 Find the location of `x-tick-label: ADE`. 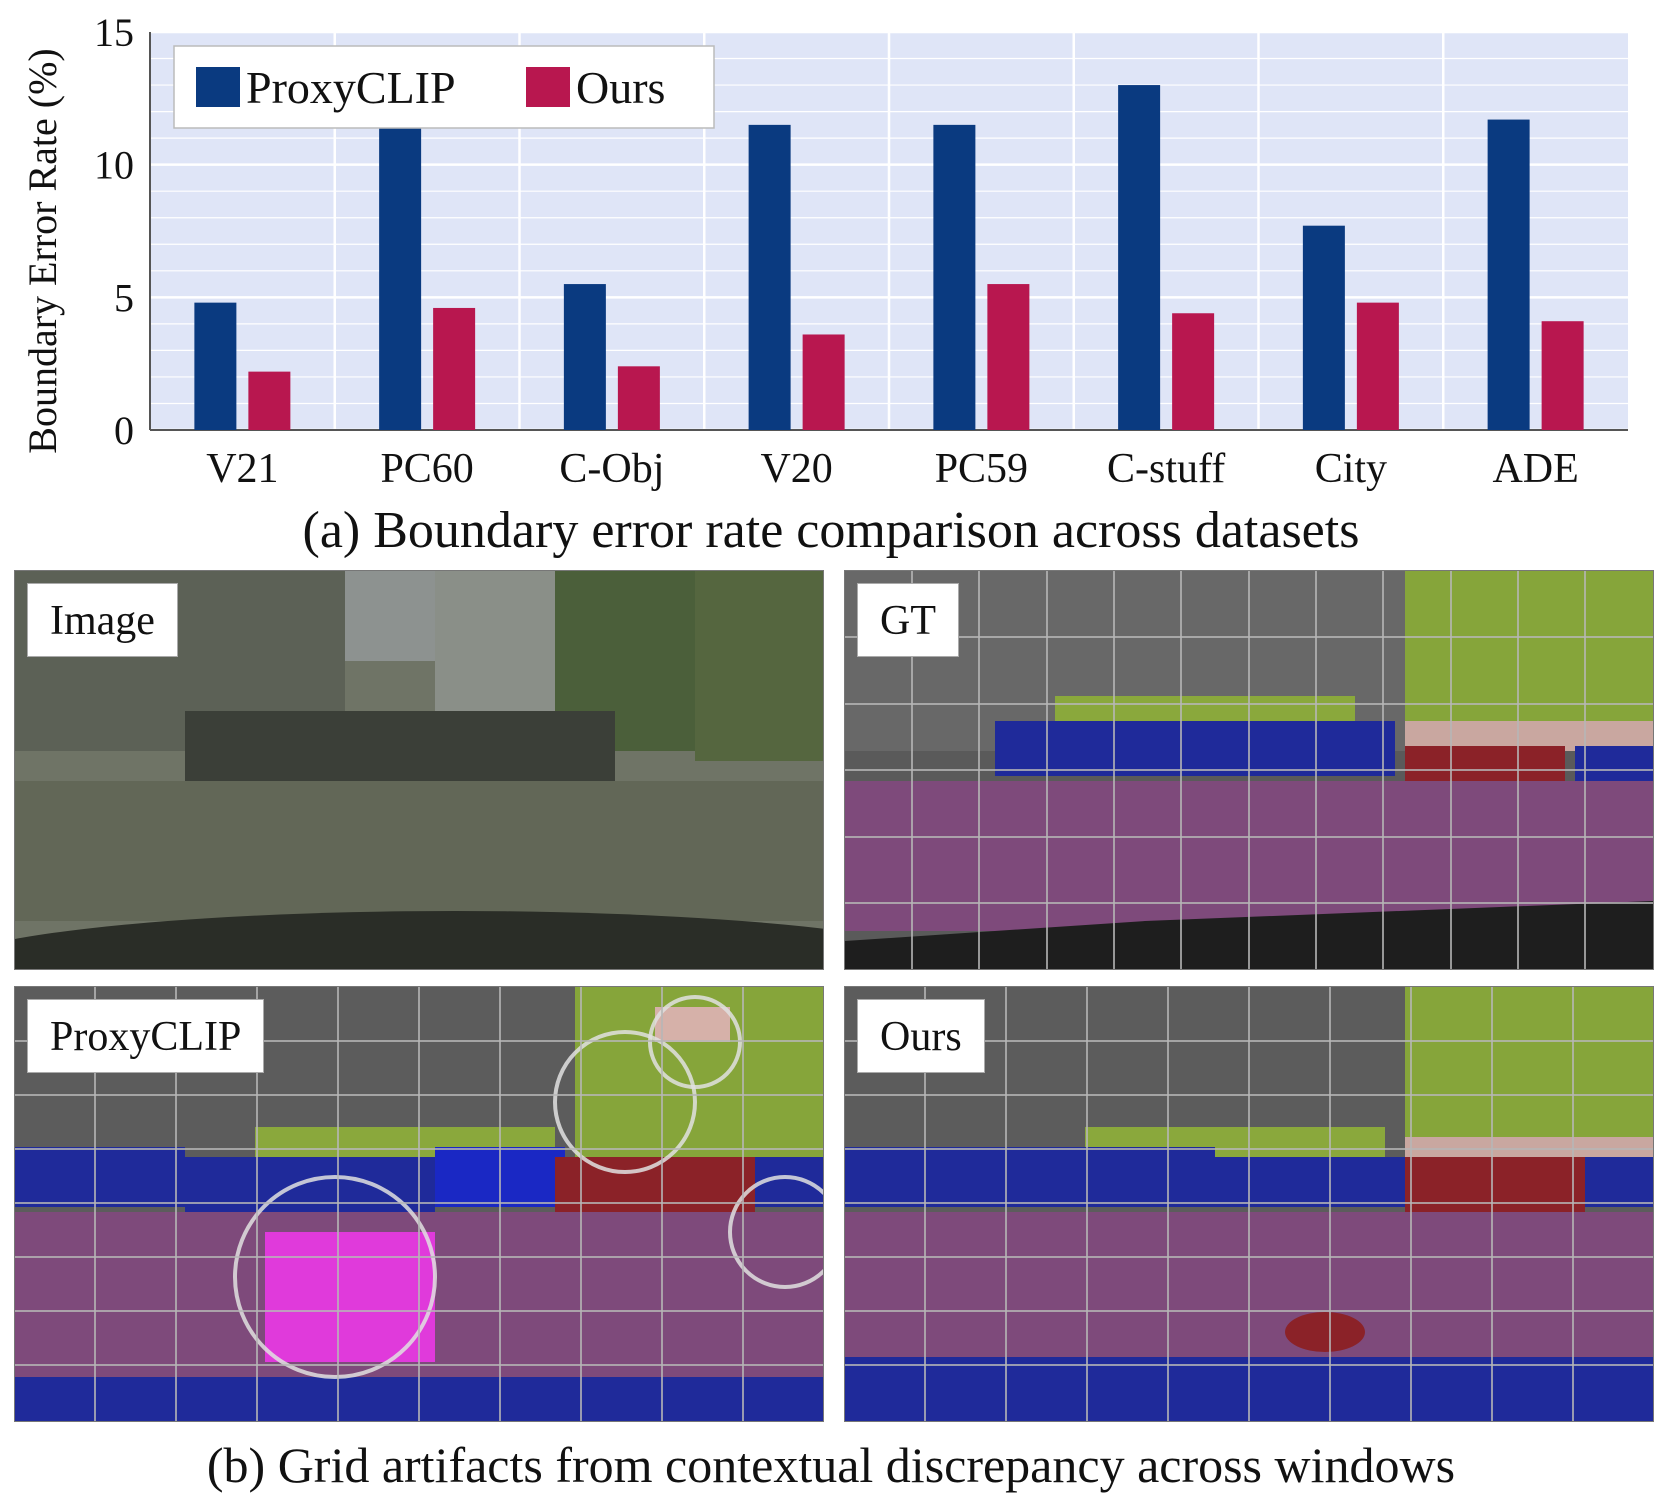

x-tick-label: ADE is located at coordinates (1535, 469).